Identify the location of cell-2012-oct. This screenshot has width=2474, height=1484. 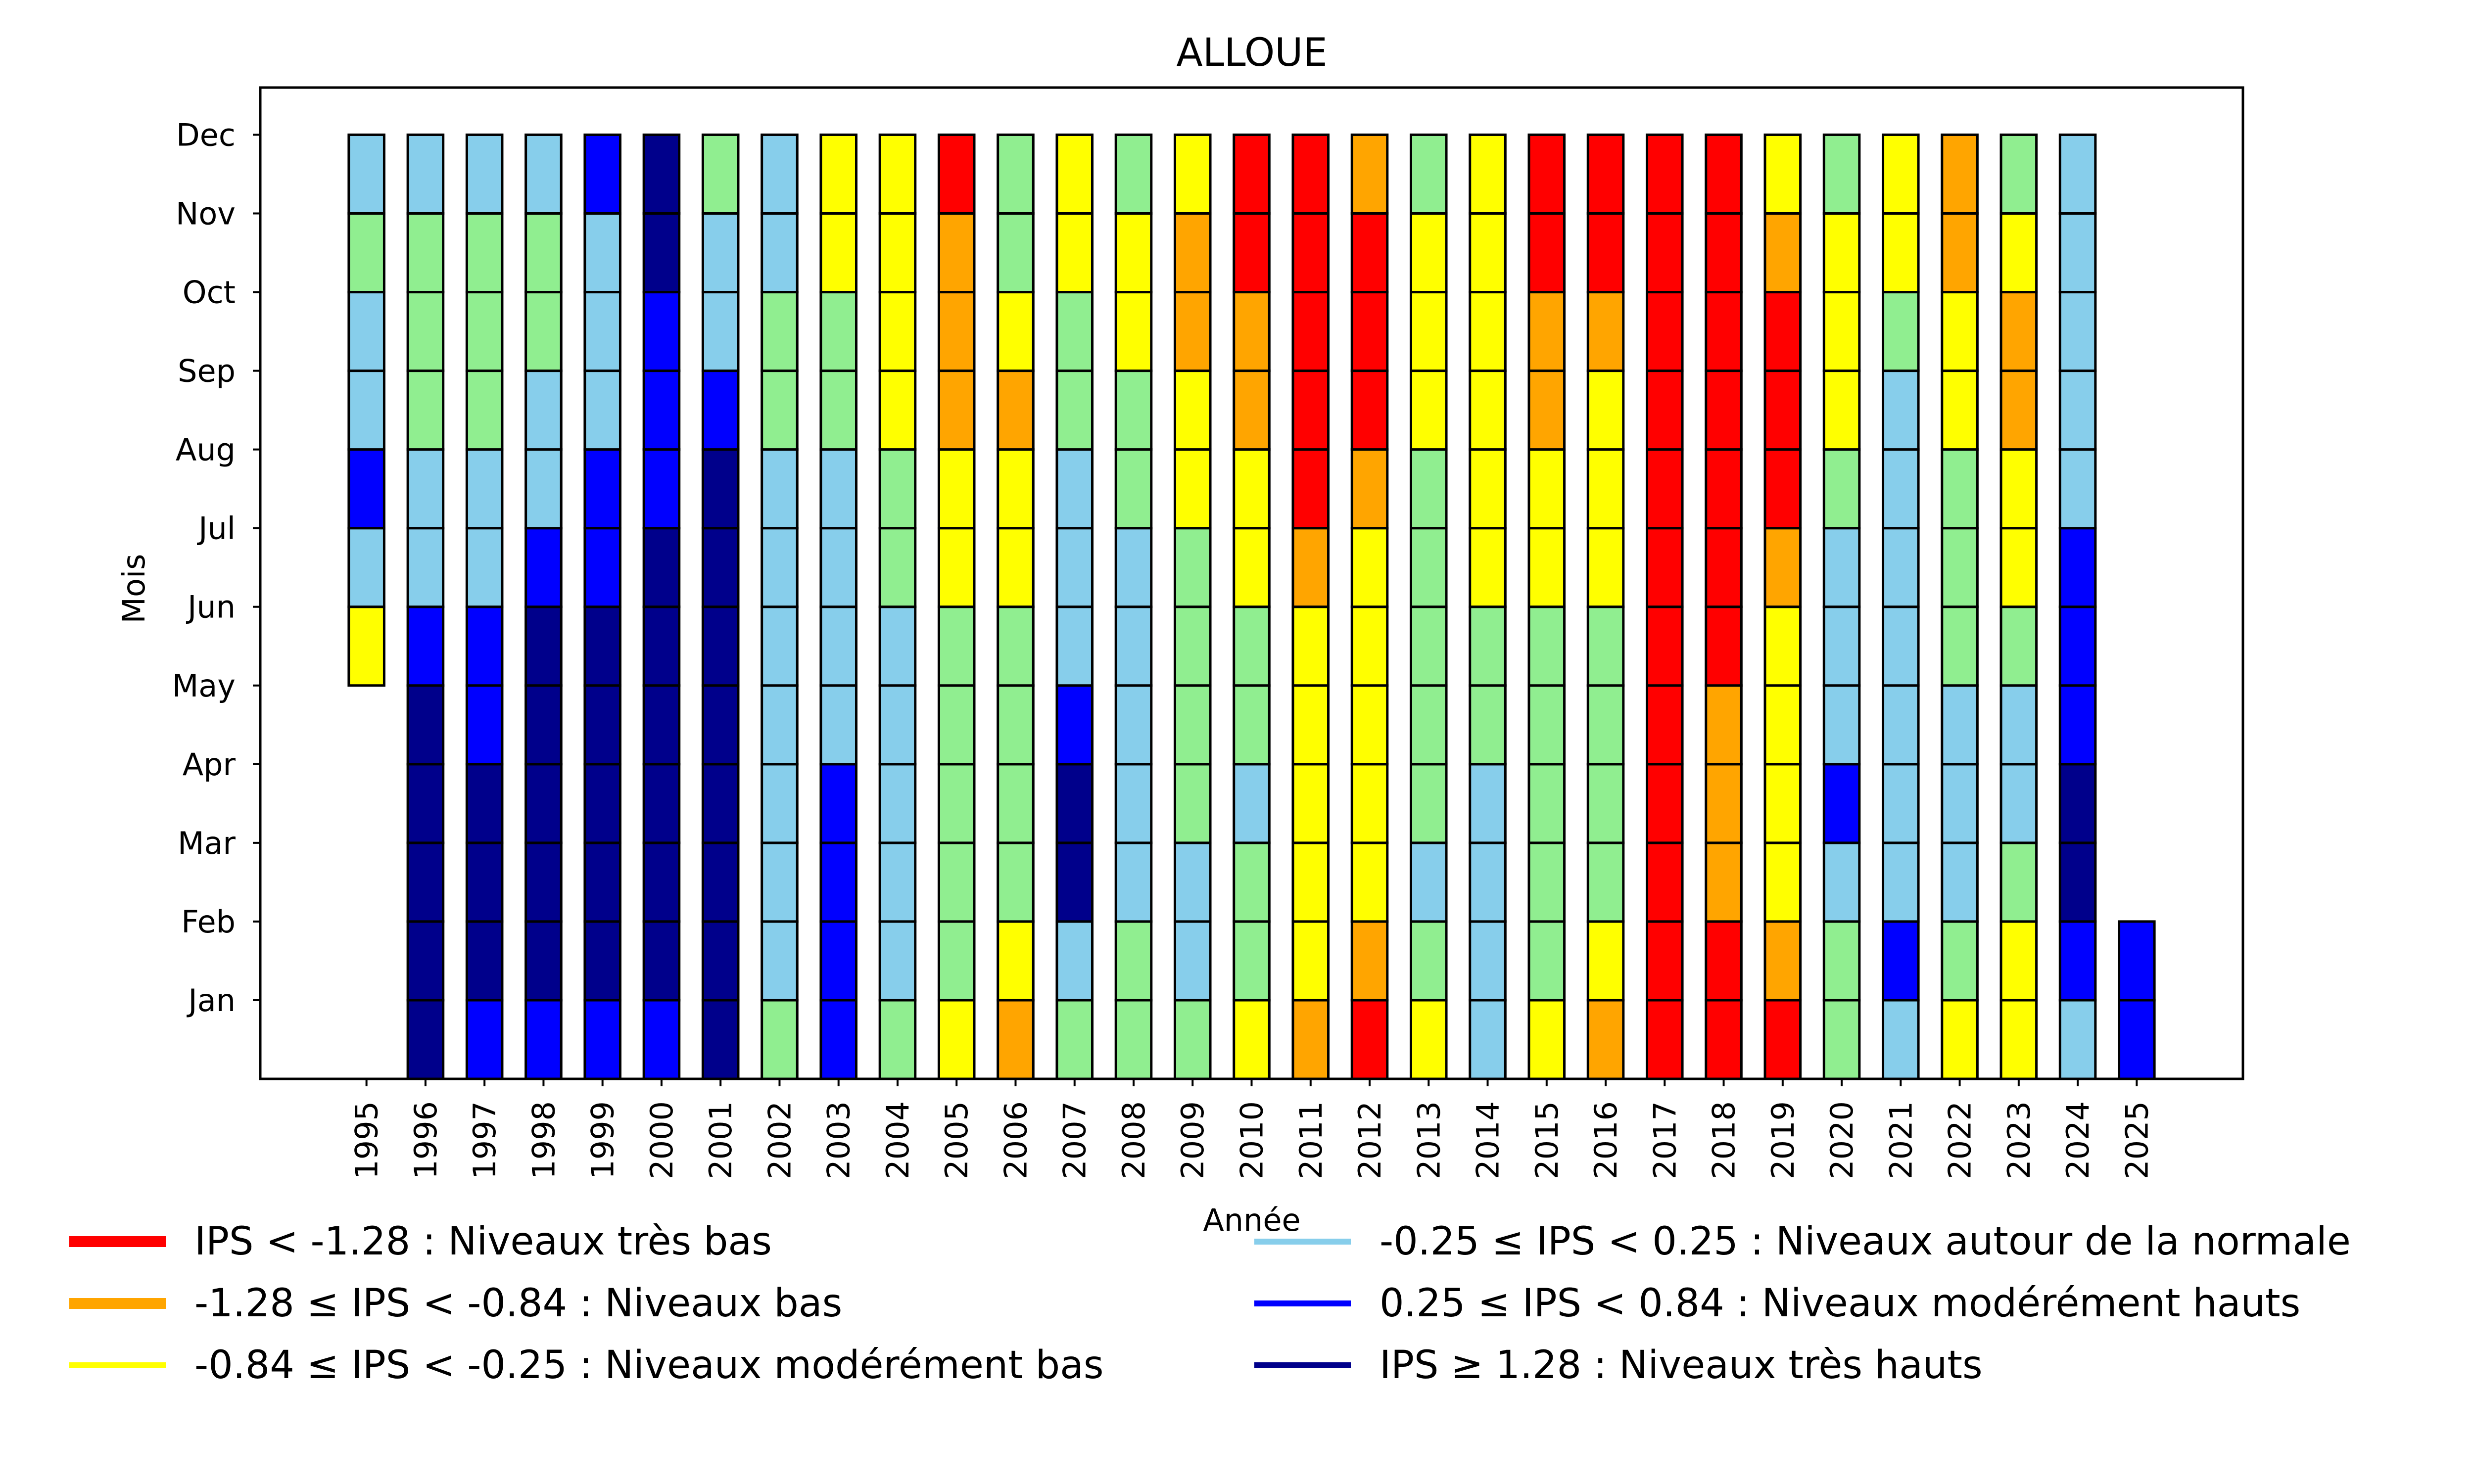
(1370, 331).